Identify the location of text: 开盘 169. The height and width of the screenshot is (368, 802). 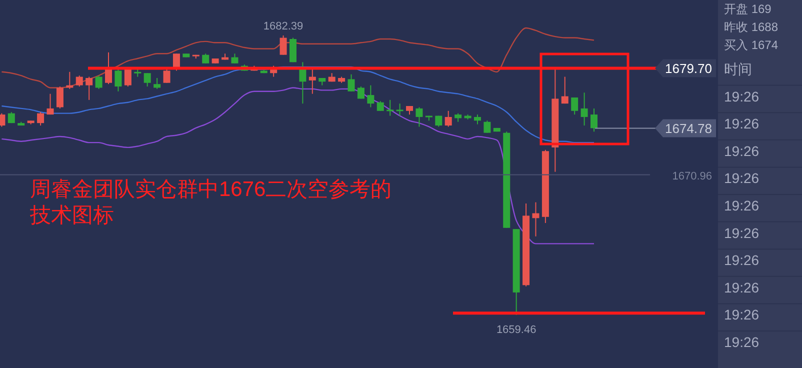
(748, 9).